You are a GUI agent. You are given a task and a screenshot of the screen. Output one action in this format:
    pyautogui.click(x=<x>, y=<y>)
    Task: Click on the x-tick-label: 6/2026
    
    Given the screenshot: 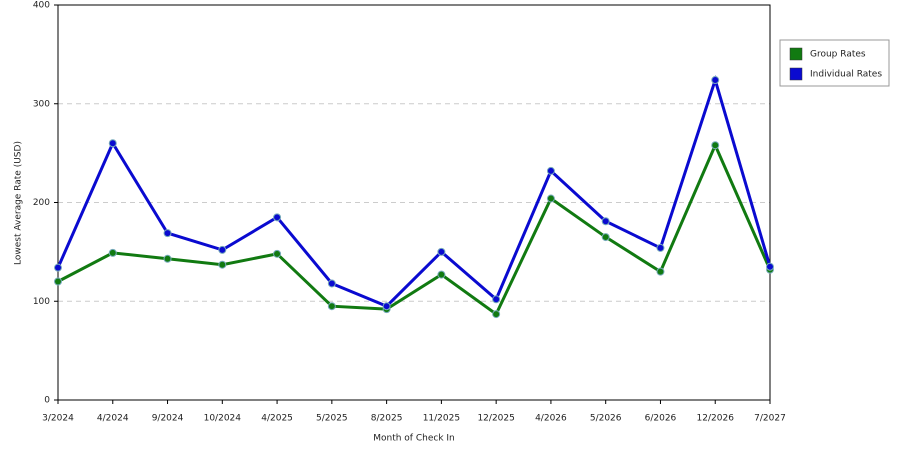 What is the action you would take?
    pyautogui.click(x=661, y=419)
    